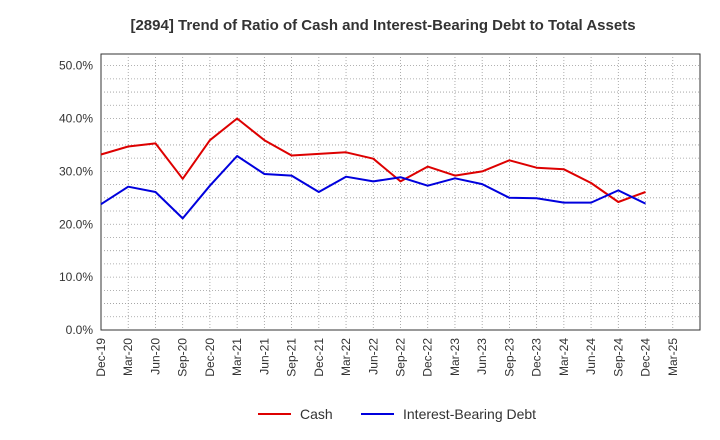 This screenshot has height=440, width=720. What do you see at coordinates (428, 357) in the screenshot?
I see `x-tick-label: Dec-22` at bounding box center [428, 357].